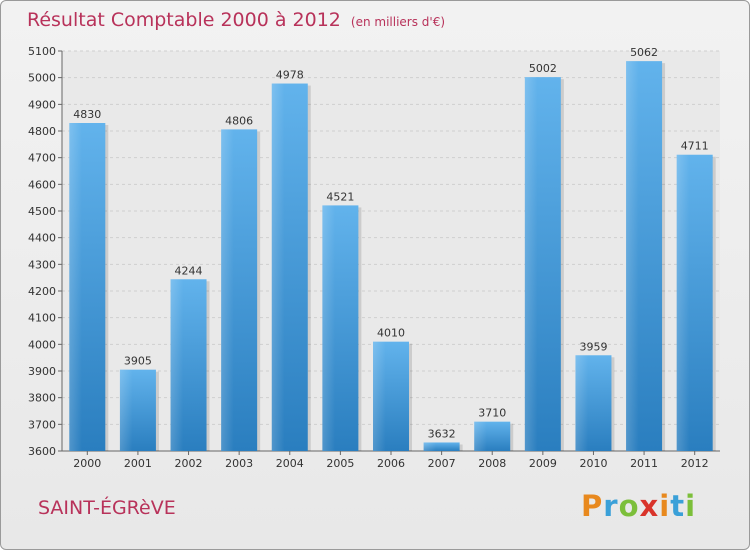 This screenshot has width=750, height=550. What do you see at coordinates (42, 238) in the screenshot?
I see `y-tick-label: 4400` at bounding box center [42, 238].